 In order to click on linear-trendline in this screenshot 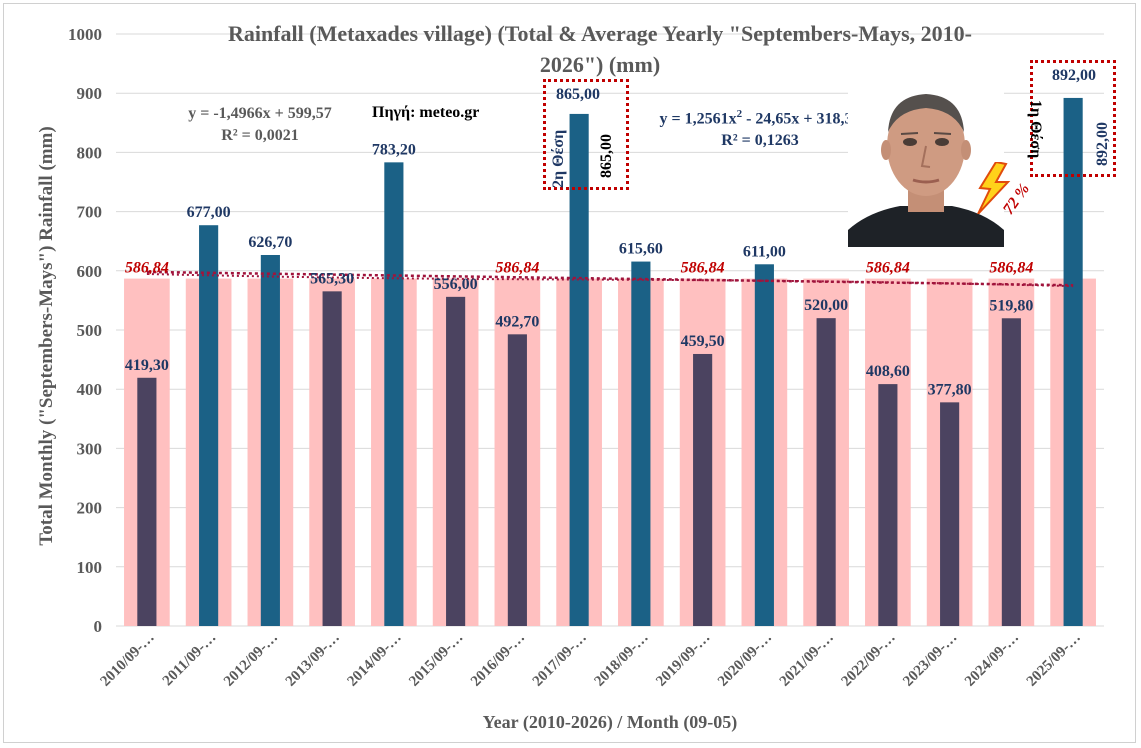, I will do `click(610, 278)`.